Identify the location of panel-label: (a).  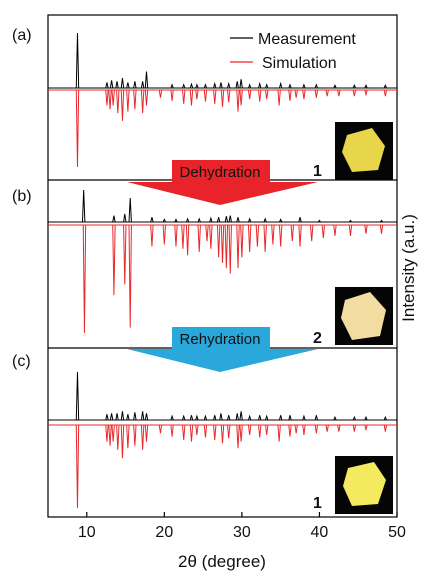
(22, 35).